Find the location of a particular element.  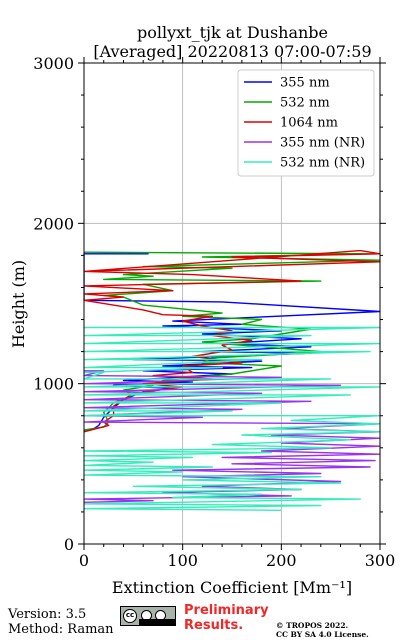

legend-box is located at coordinates (306, 123).